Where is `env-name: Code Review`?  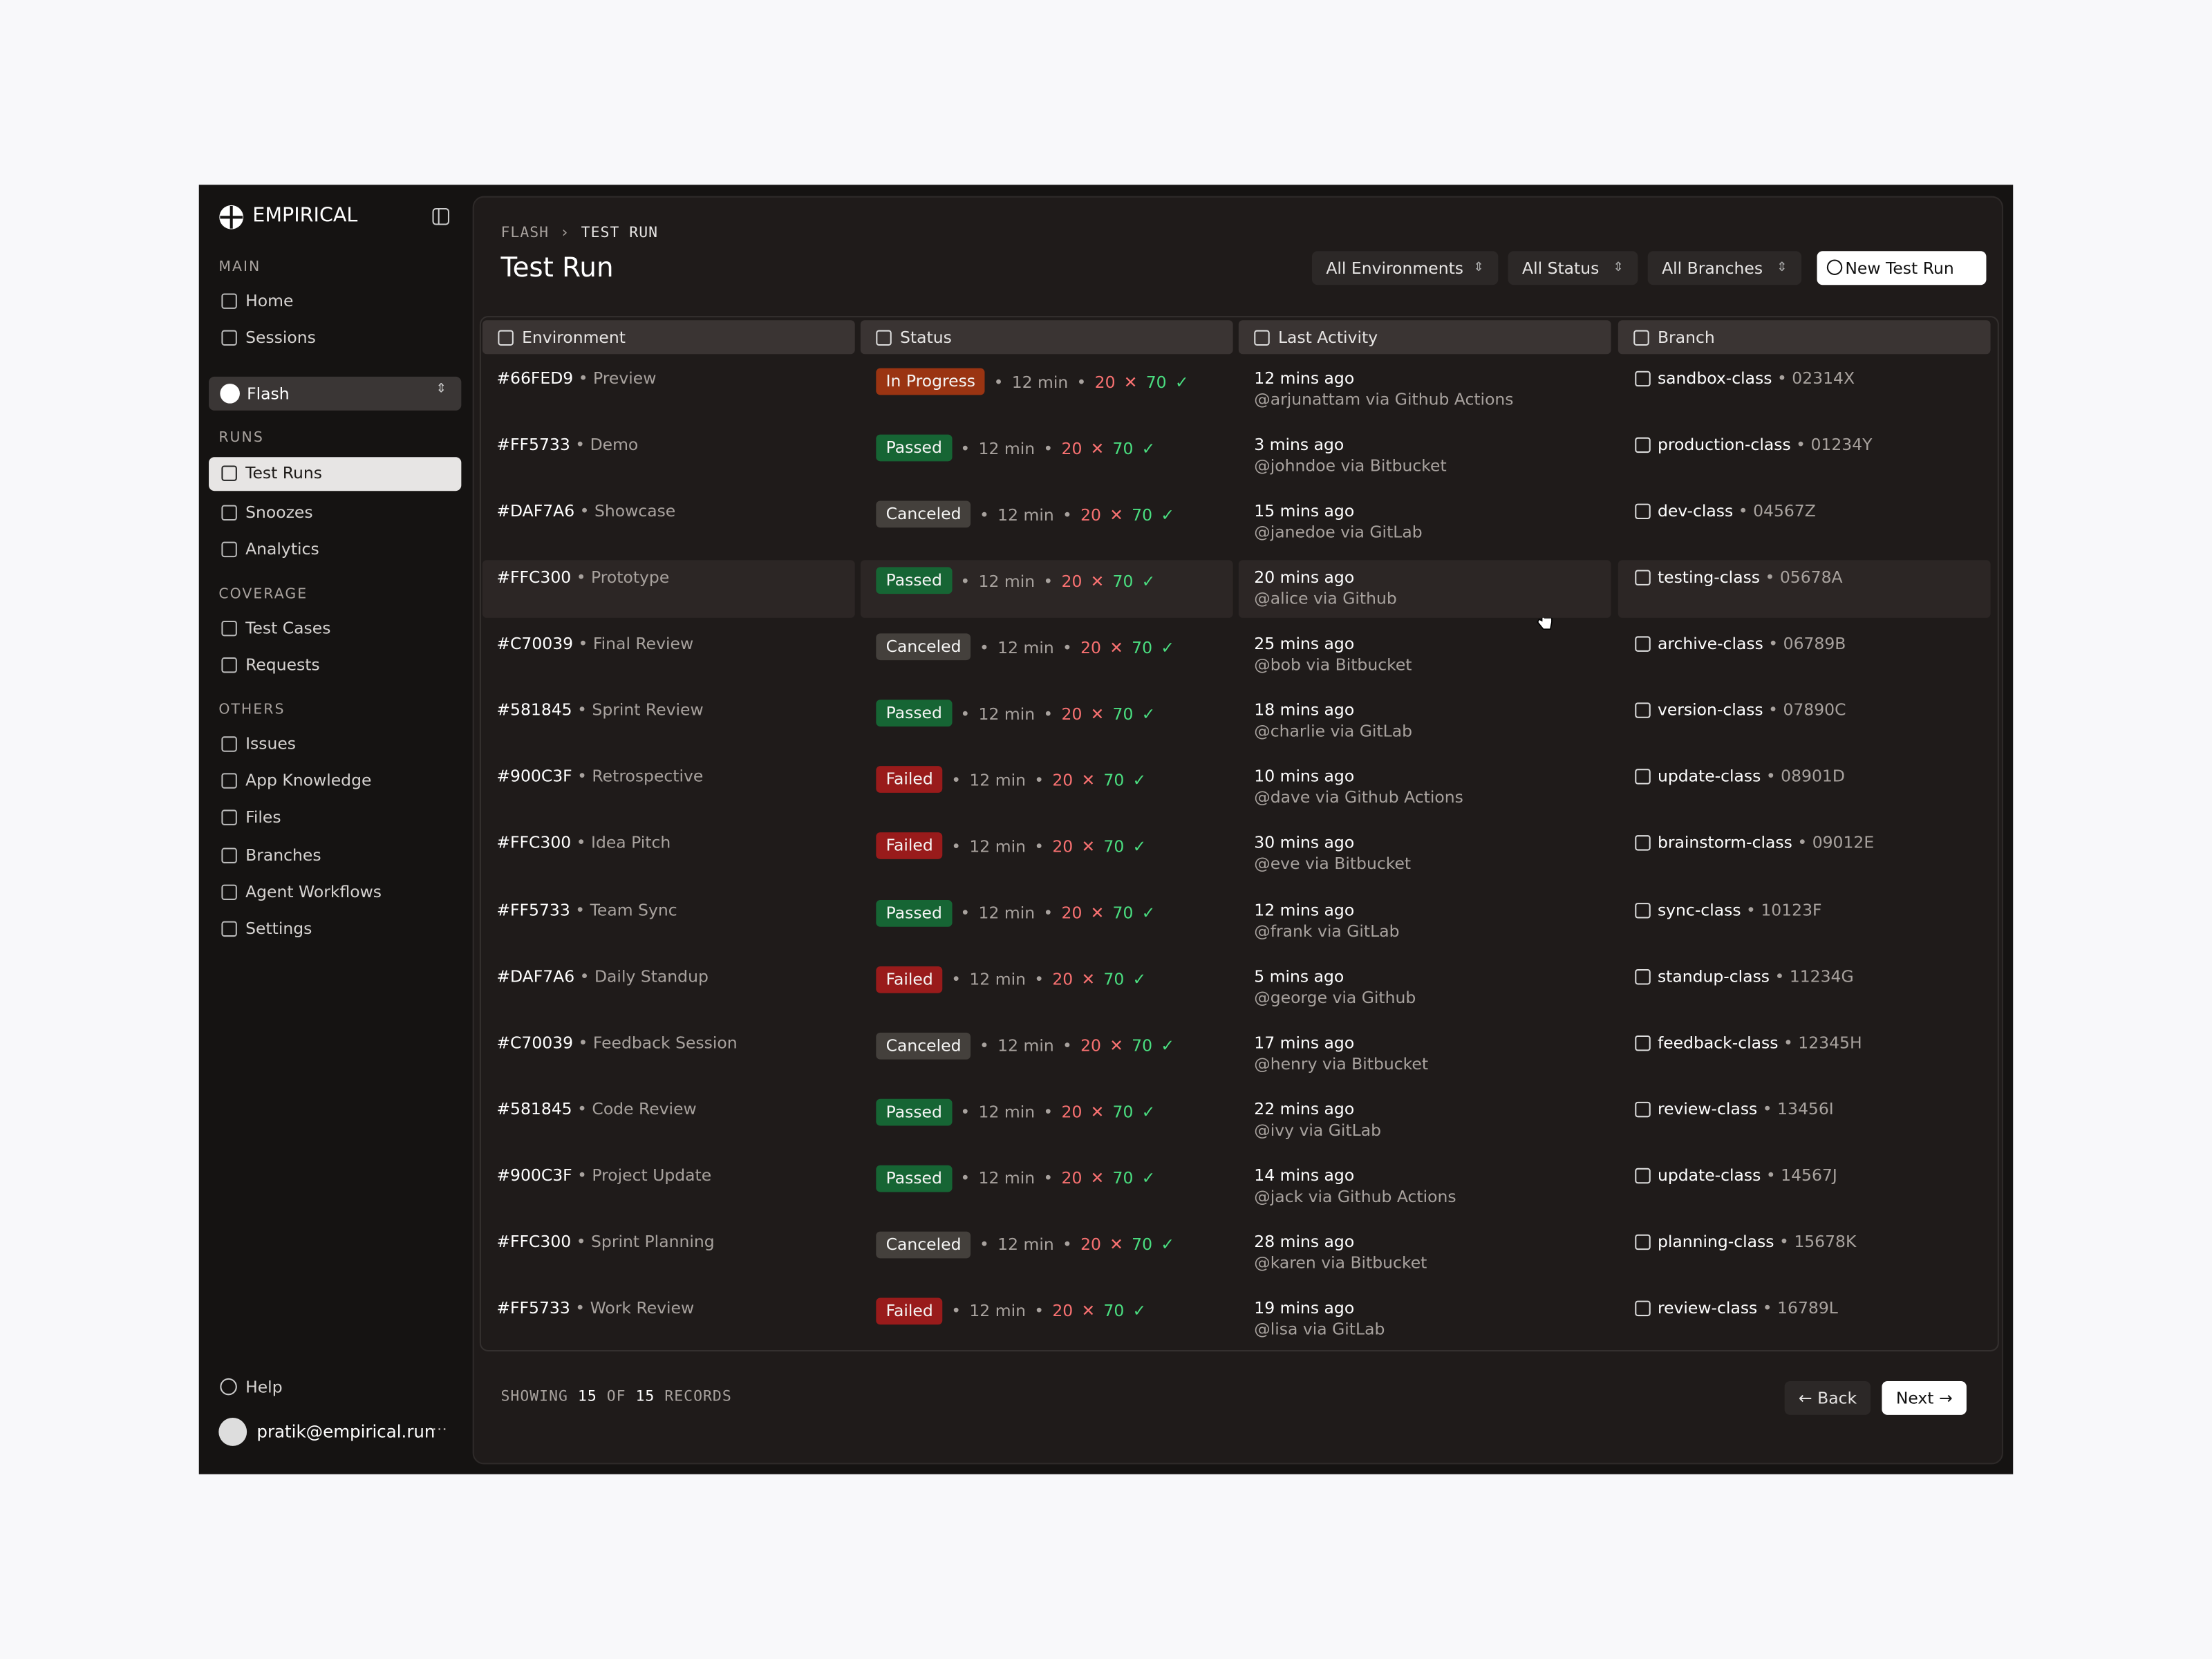
env-name: Code Review is located at coordinates (644, 1108).